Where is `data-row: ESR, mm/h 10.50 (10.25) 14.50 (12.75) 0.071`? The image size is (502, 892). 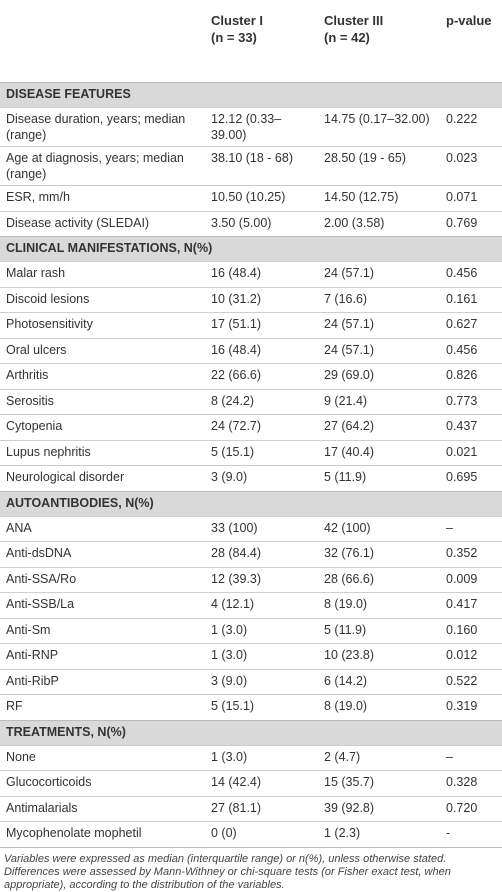
data-row: ESR, mm/h 10.50 (10.25) 14.50 (12.75) 0.071 is located at coordinates (251, 198).